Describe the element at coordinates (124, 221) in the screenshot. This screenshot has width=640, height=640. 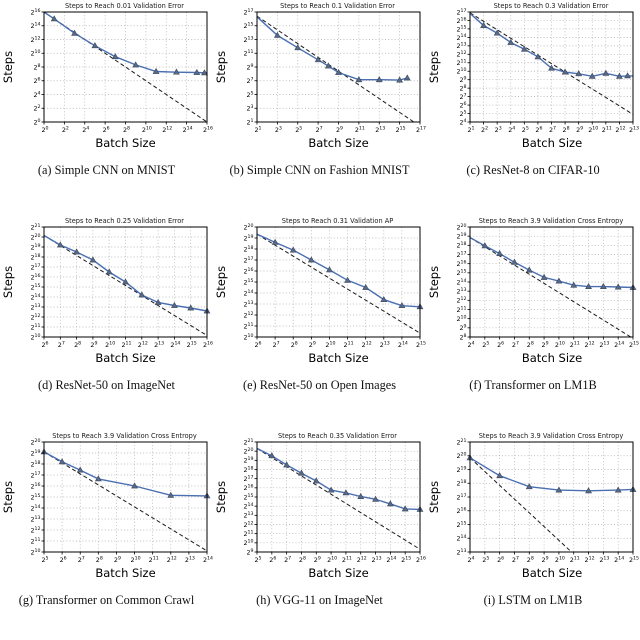
I see `plot-title: Steps to Reach 0.25 Validation Error` at that location.